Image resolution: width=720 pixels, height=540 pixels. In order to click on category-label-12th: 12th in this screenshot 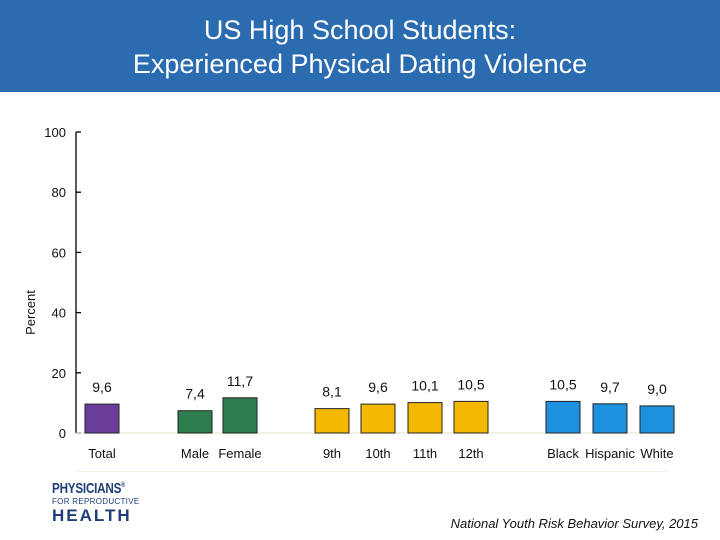, I will do `click(470, 453)`.